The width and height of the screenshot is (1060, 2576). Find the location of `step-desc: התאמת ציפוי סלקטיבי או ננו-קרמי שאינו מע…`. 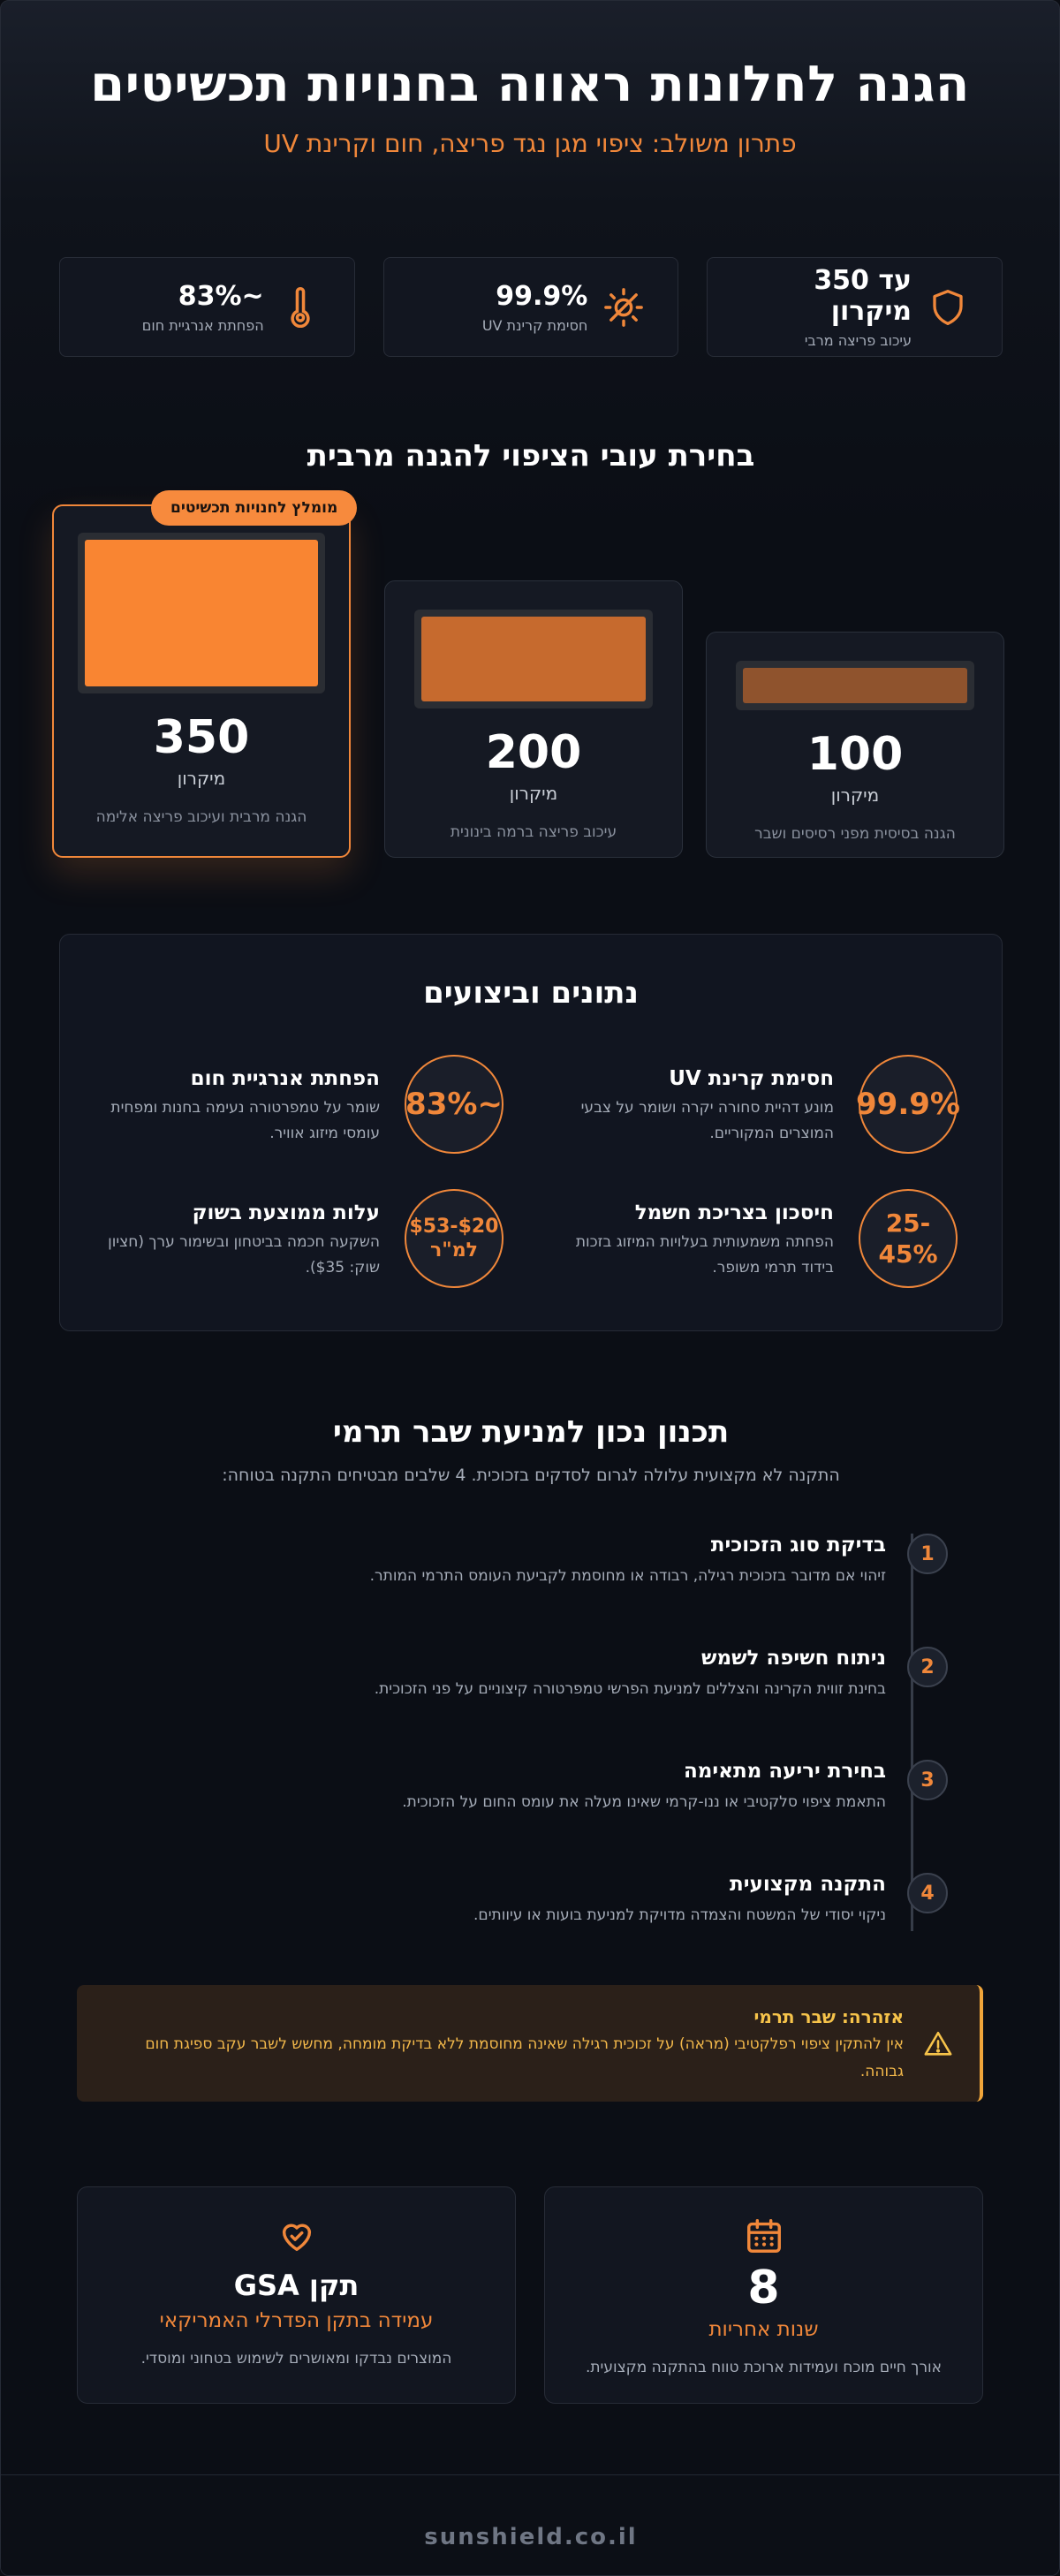

step-desc: התאמת ציפוי סלקטיבי או ננו-קרמי שאינו מע… is located at coordinates (644, 1802).